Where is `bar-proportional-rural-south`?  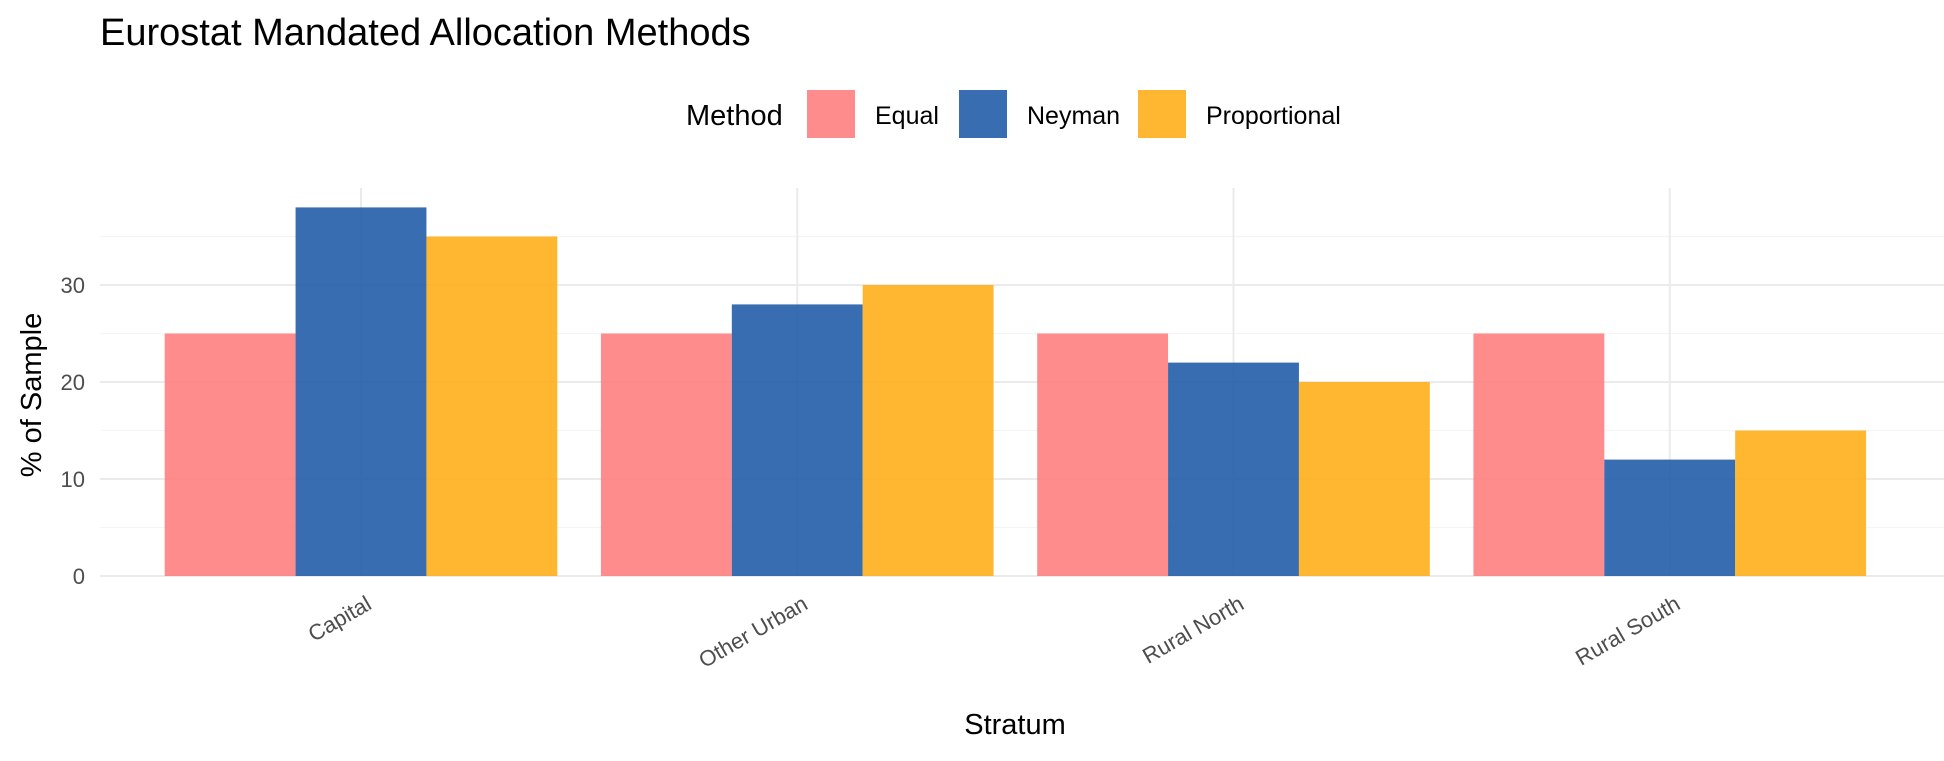 bar-proportional-rural-south is located at coordinates (1801, 503).